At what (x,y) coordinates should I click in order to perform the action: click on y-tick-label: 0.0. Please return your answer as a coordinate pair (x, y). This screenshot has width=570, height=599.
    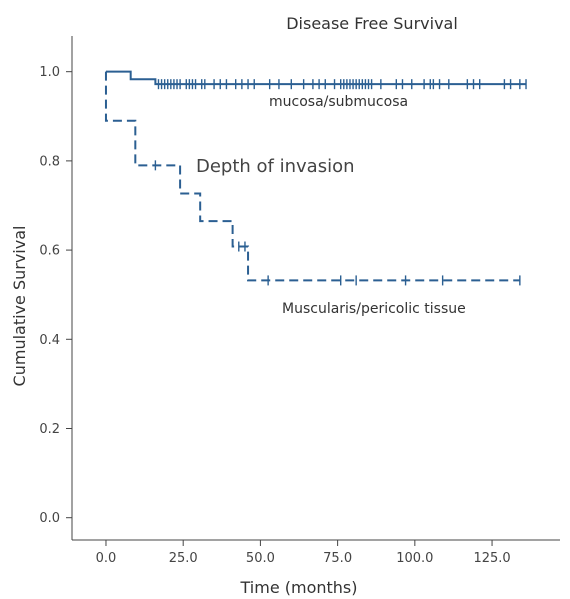
    Looking at the image, I should click on (49, 518).